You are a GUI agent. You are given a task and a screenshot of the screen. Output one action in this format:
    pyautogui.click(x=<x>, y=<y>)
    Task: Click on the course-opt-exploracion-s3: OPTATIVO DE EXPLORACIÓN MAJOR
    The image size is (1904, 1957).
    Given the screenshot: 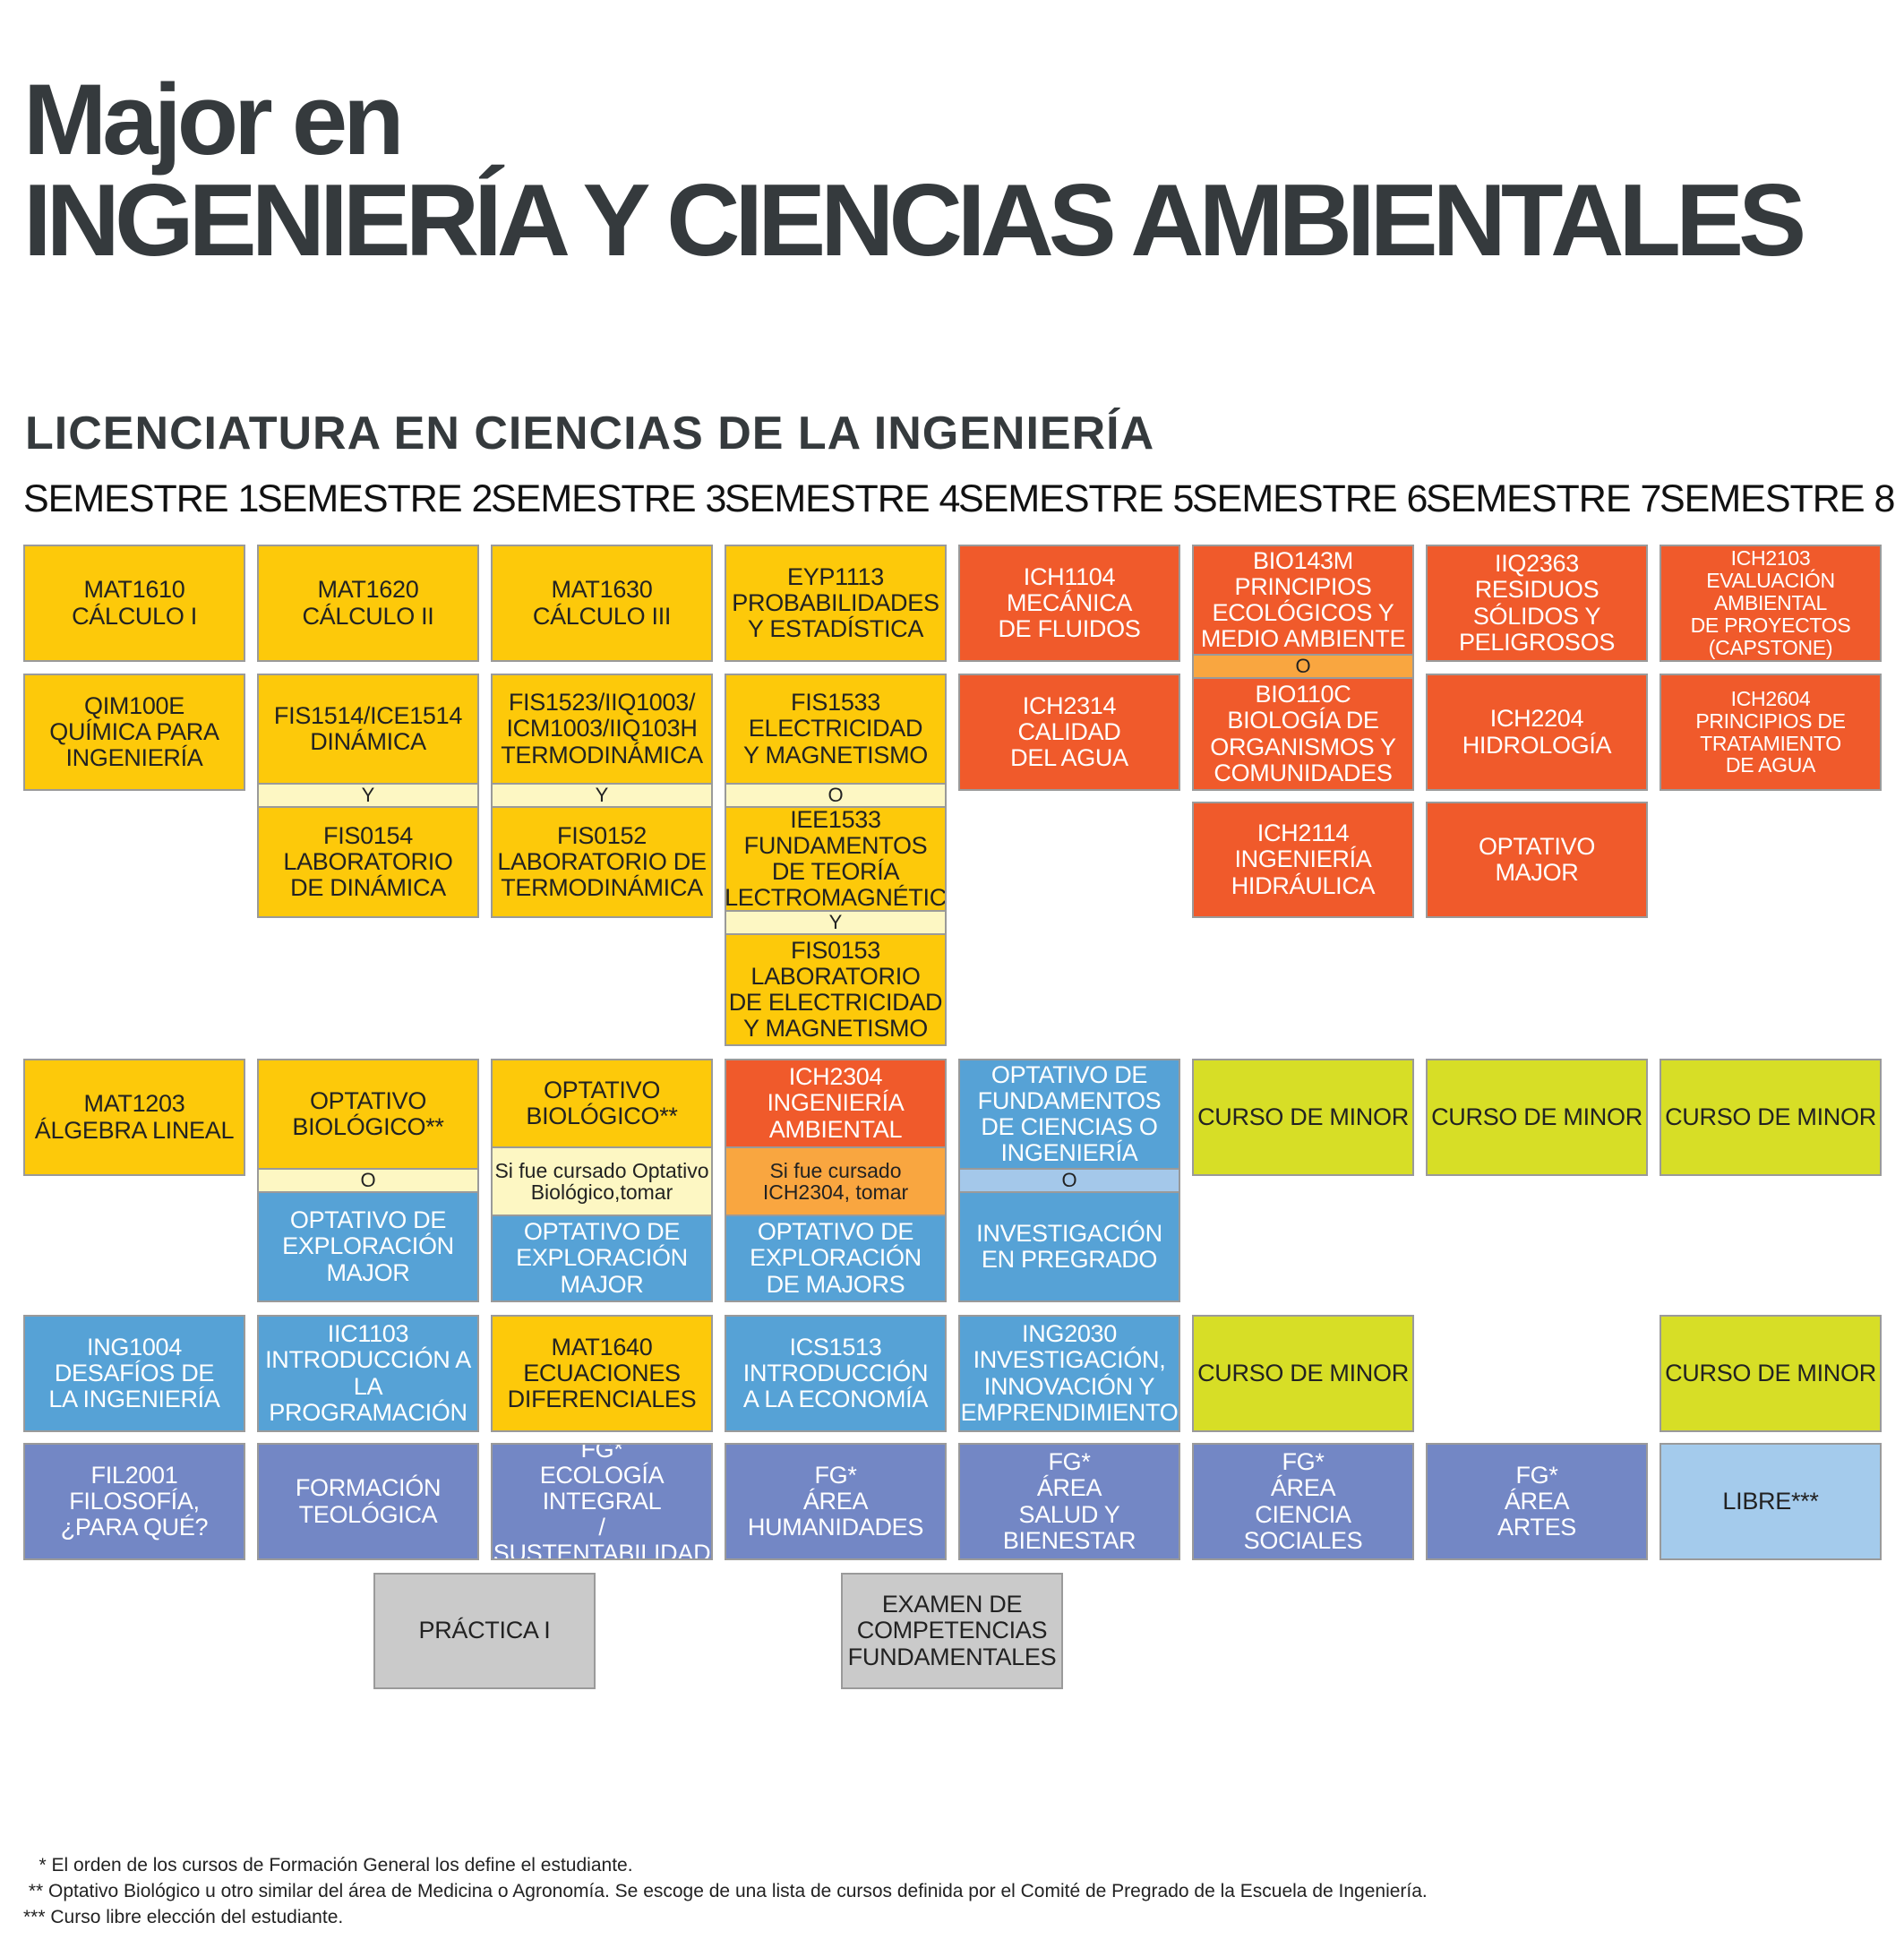 What is the action you would take?
    pyautogui.click(x=602, y=1258)
    